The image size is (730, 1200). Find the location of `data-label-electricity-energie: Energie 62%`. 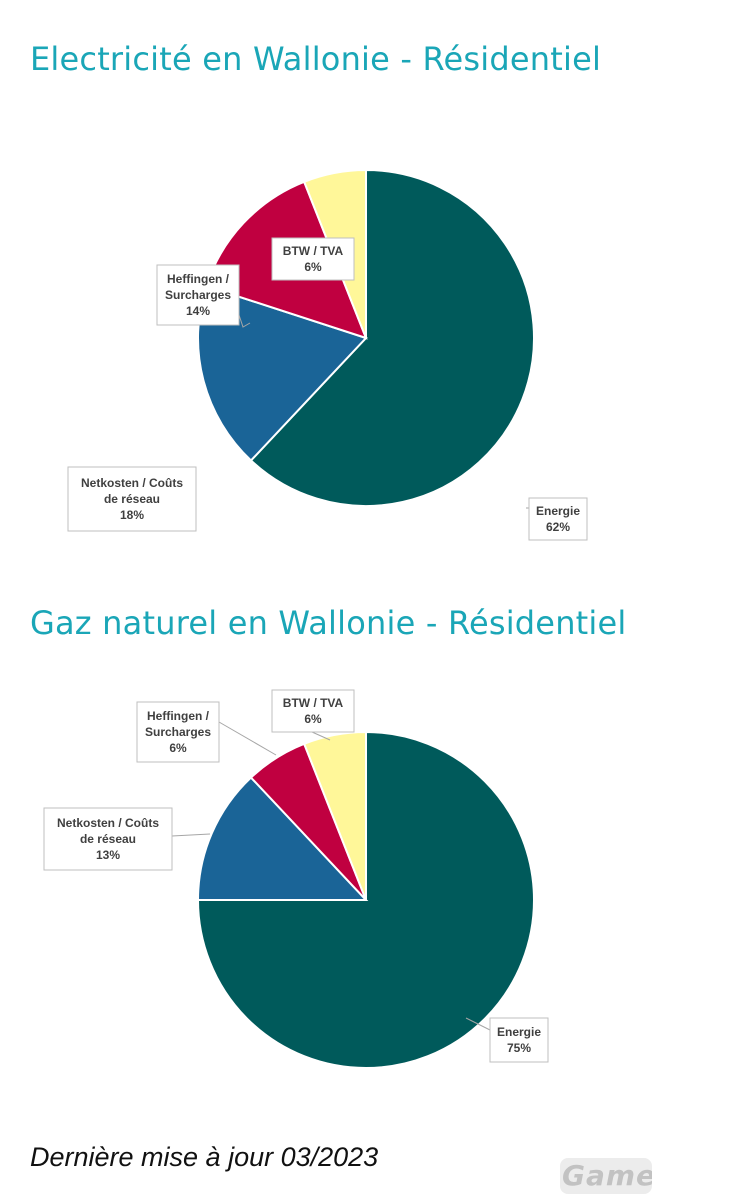

data-label-electricity-energie: Energie 62% is located at coordinates (558, 519).